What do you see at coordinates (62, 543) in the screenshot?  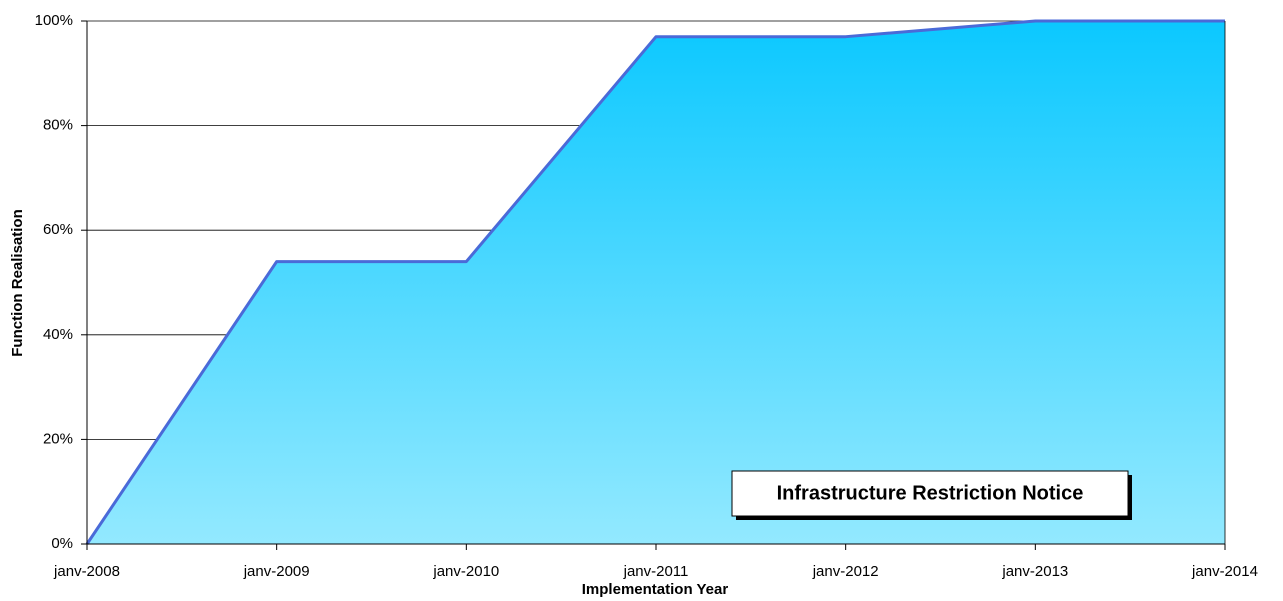 I see `y-tick-label: 0%` at bounding box center [62, 543].